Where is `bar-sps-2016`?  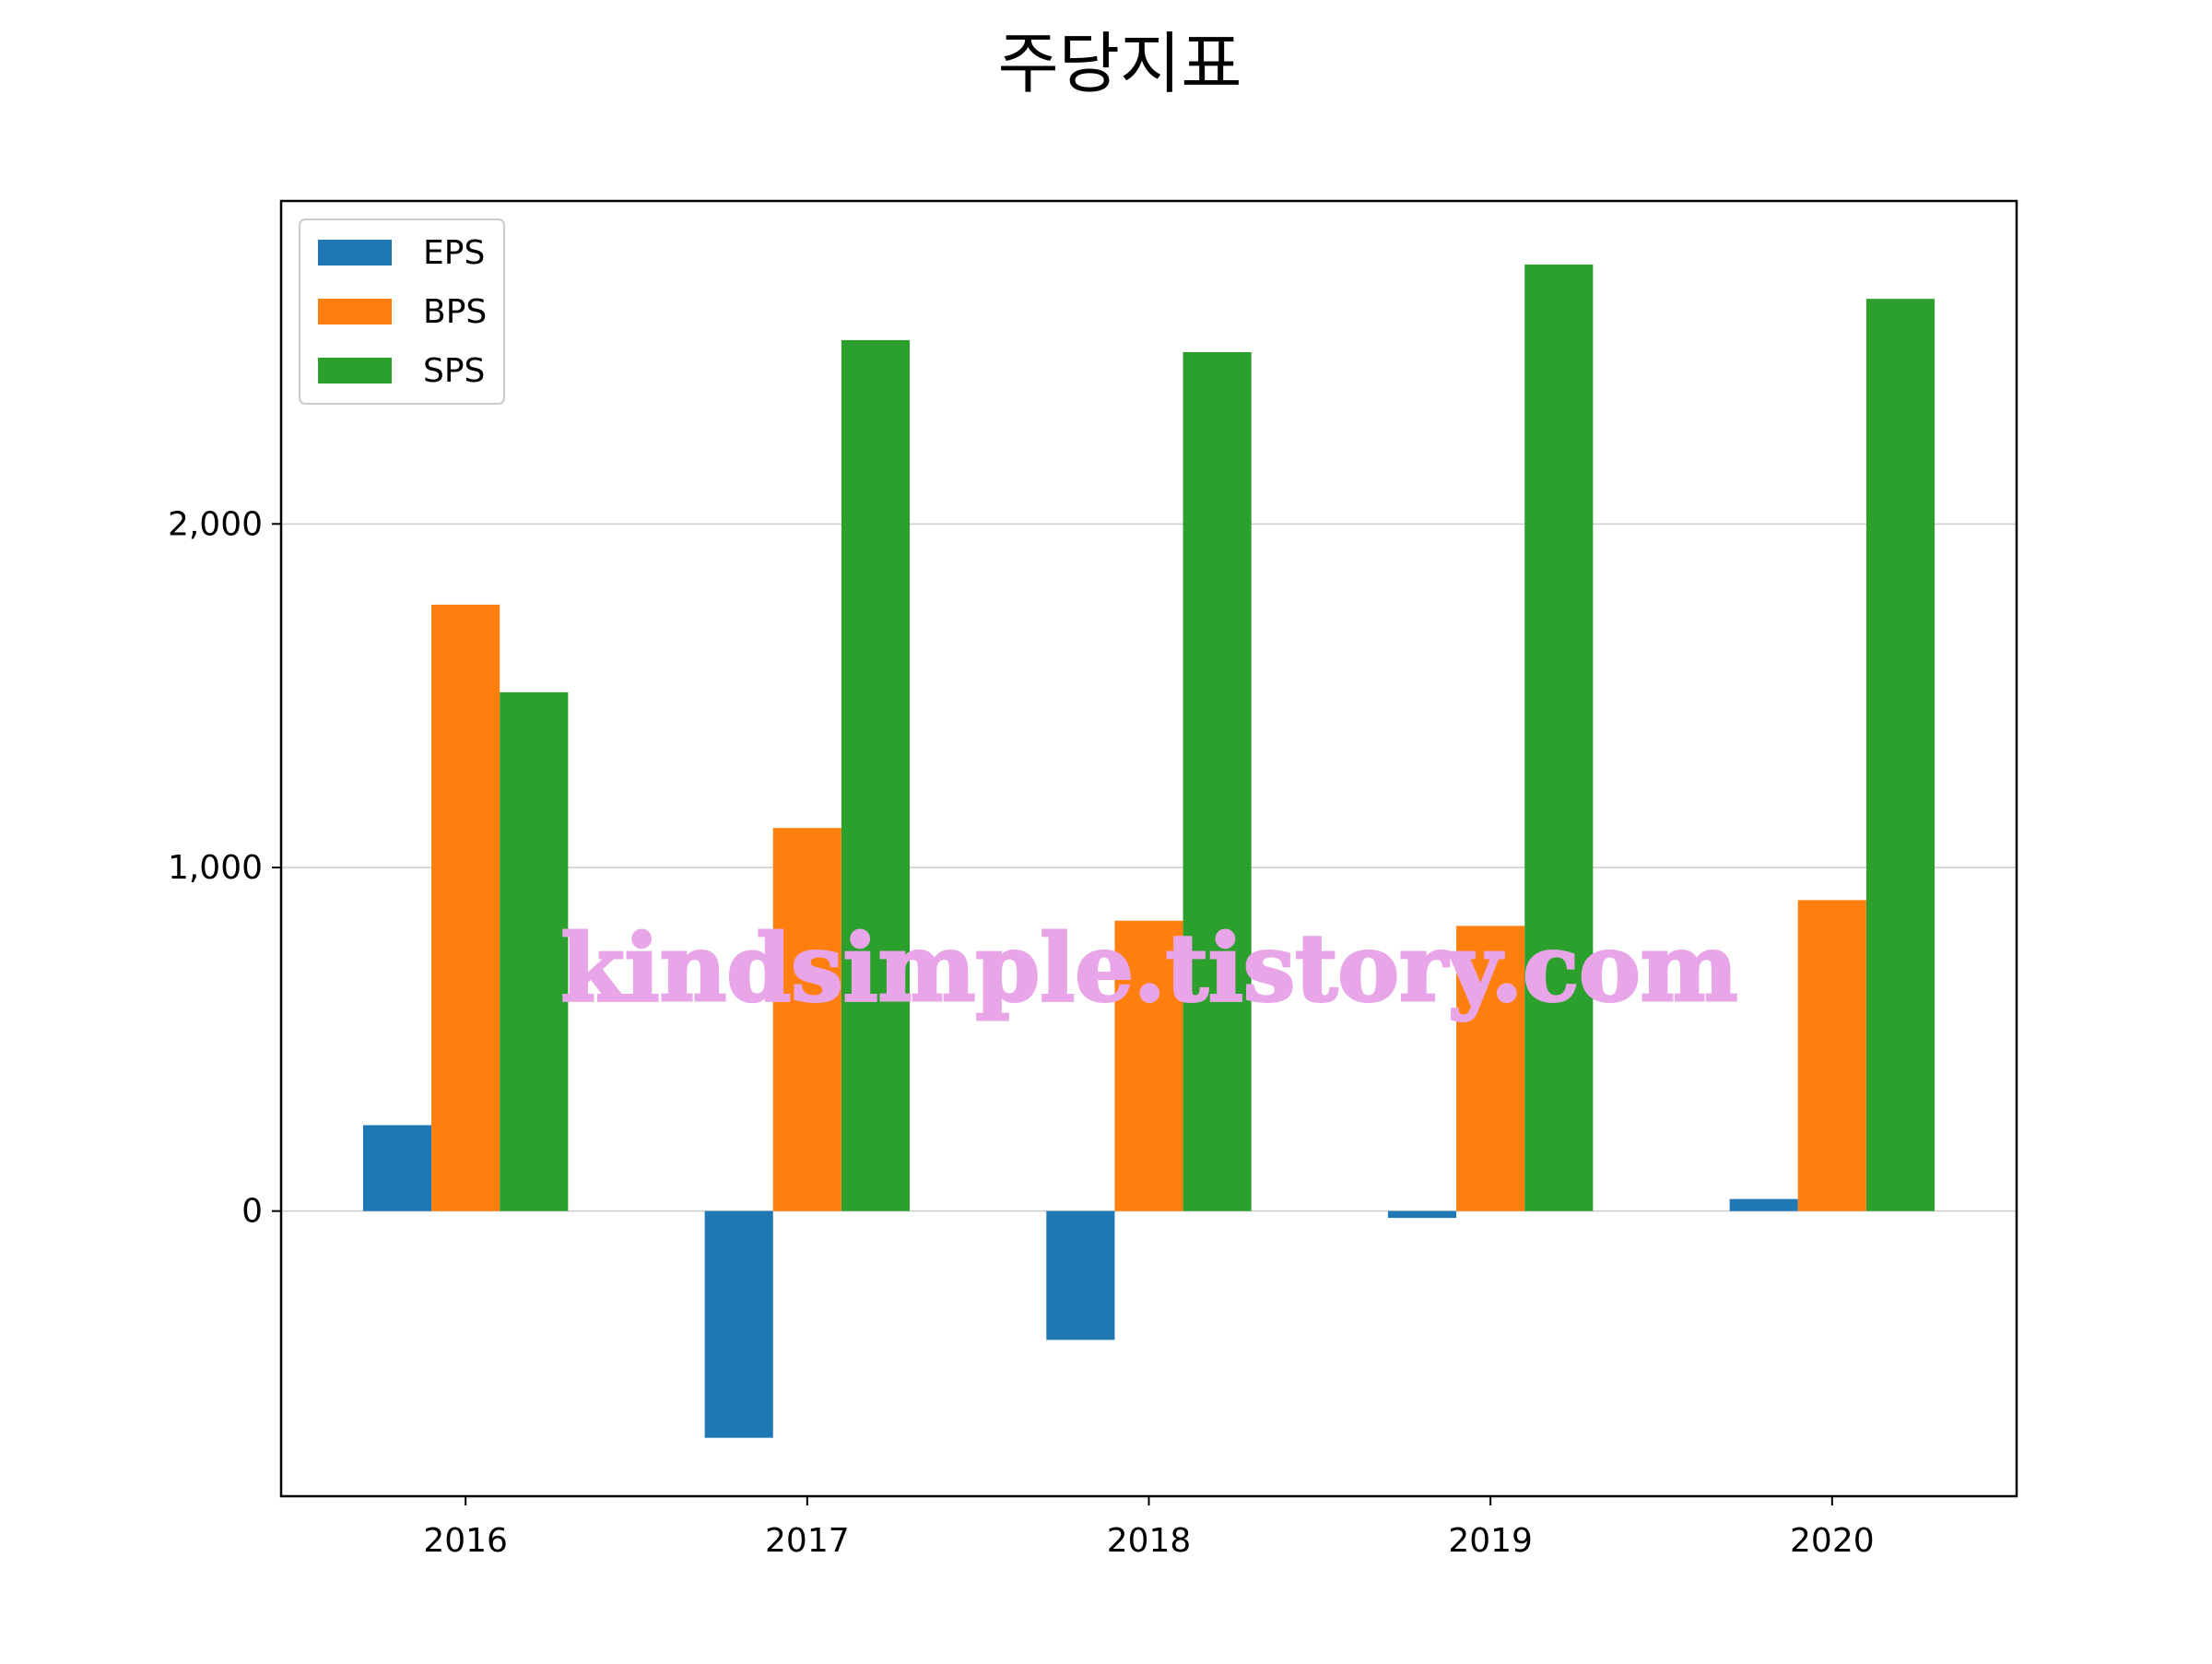
bar-sps-2016 is located at coordinates (534, 951).